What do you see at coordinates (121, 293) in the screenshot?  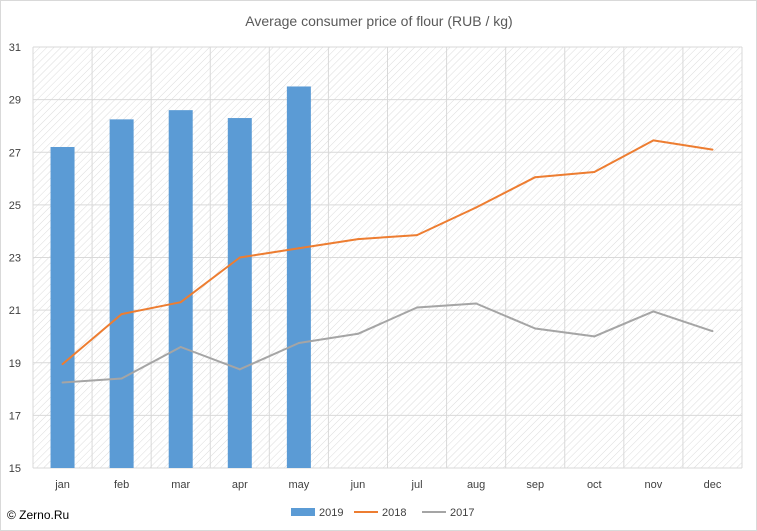 I see `bar-2019-feb` at bounding box center [121, 293].